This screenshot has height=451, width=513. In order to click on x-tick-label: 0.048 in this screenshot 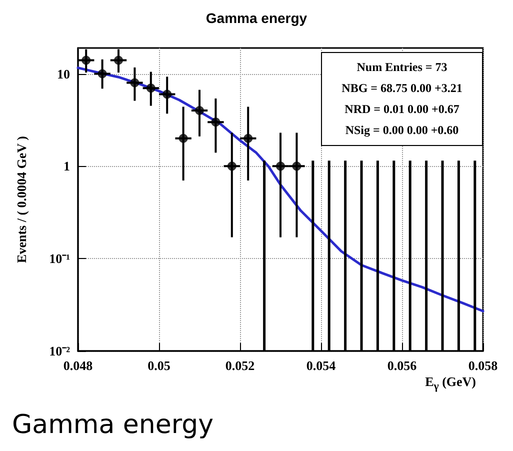, I will do `click(78, 365)`.